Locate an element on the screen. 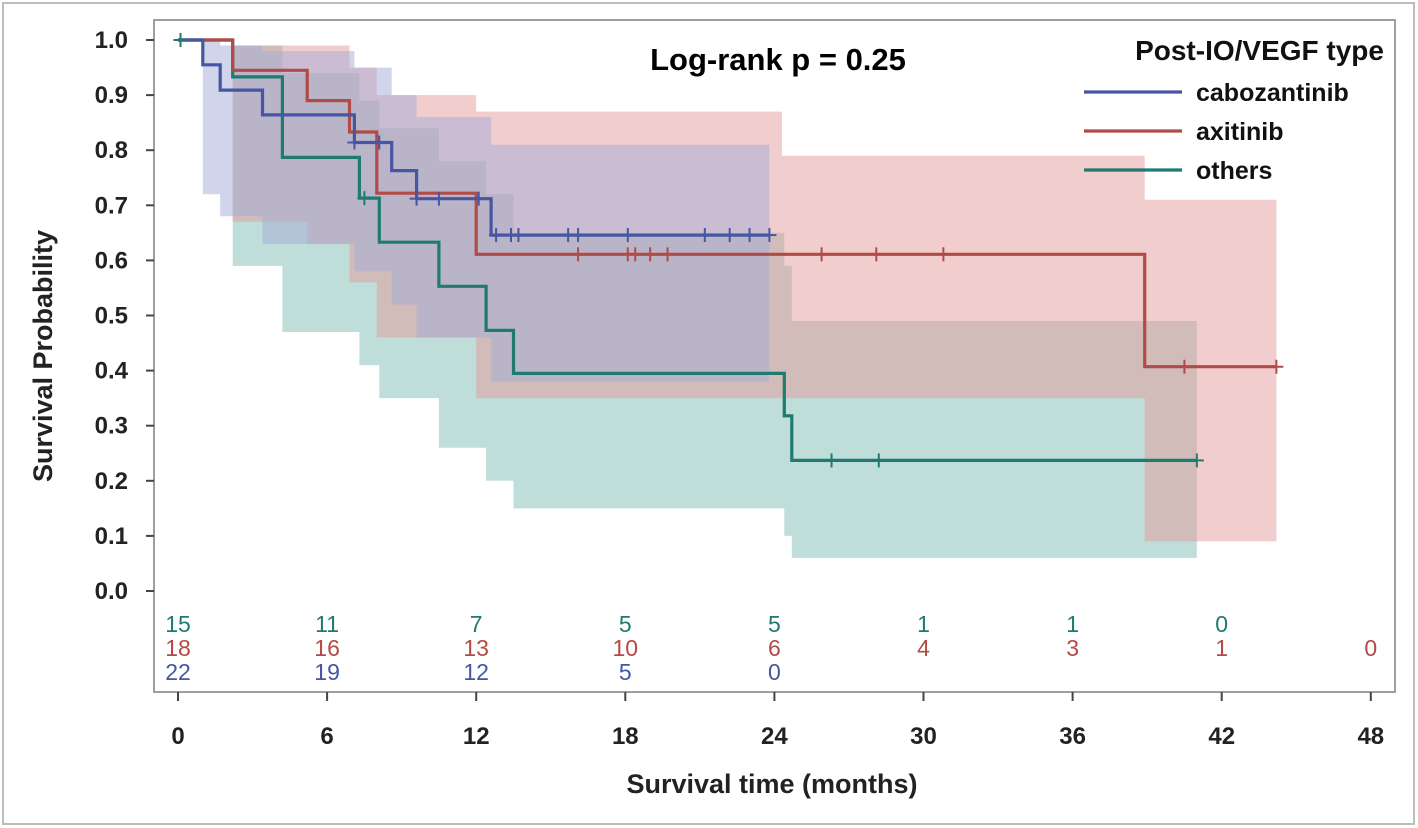 The height and width of the screenshot is (828, 1418). x-tick-label: 12 is located at coordinates (476, 736).